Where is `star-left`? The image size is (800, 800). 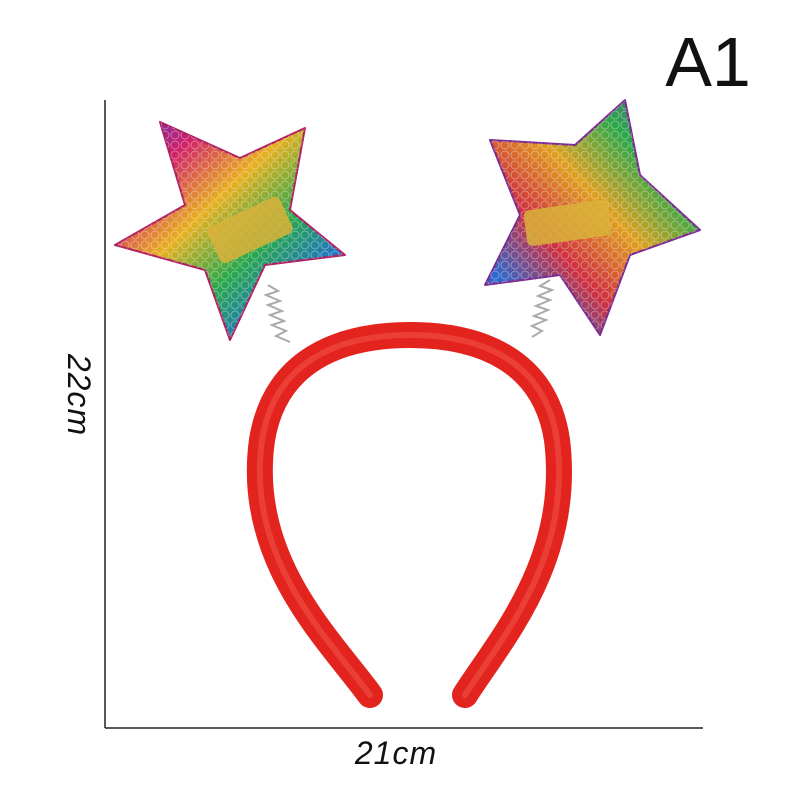
star-left is located at coordinates (230, 231).